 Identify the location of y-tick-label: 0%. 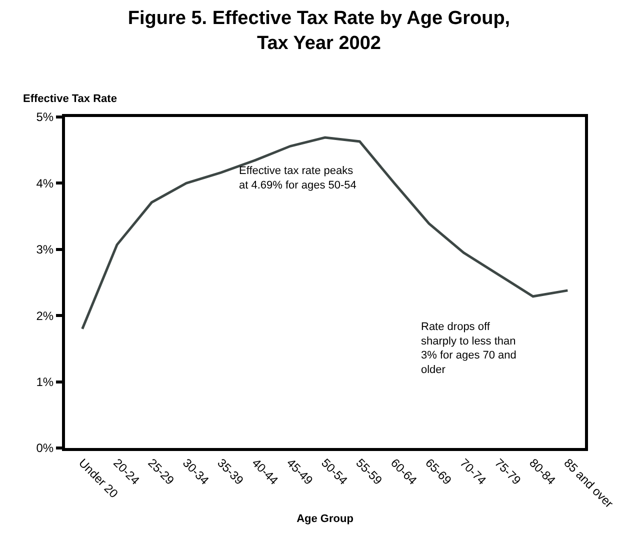
(45, 448).